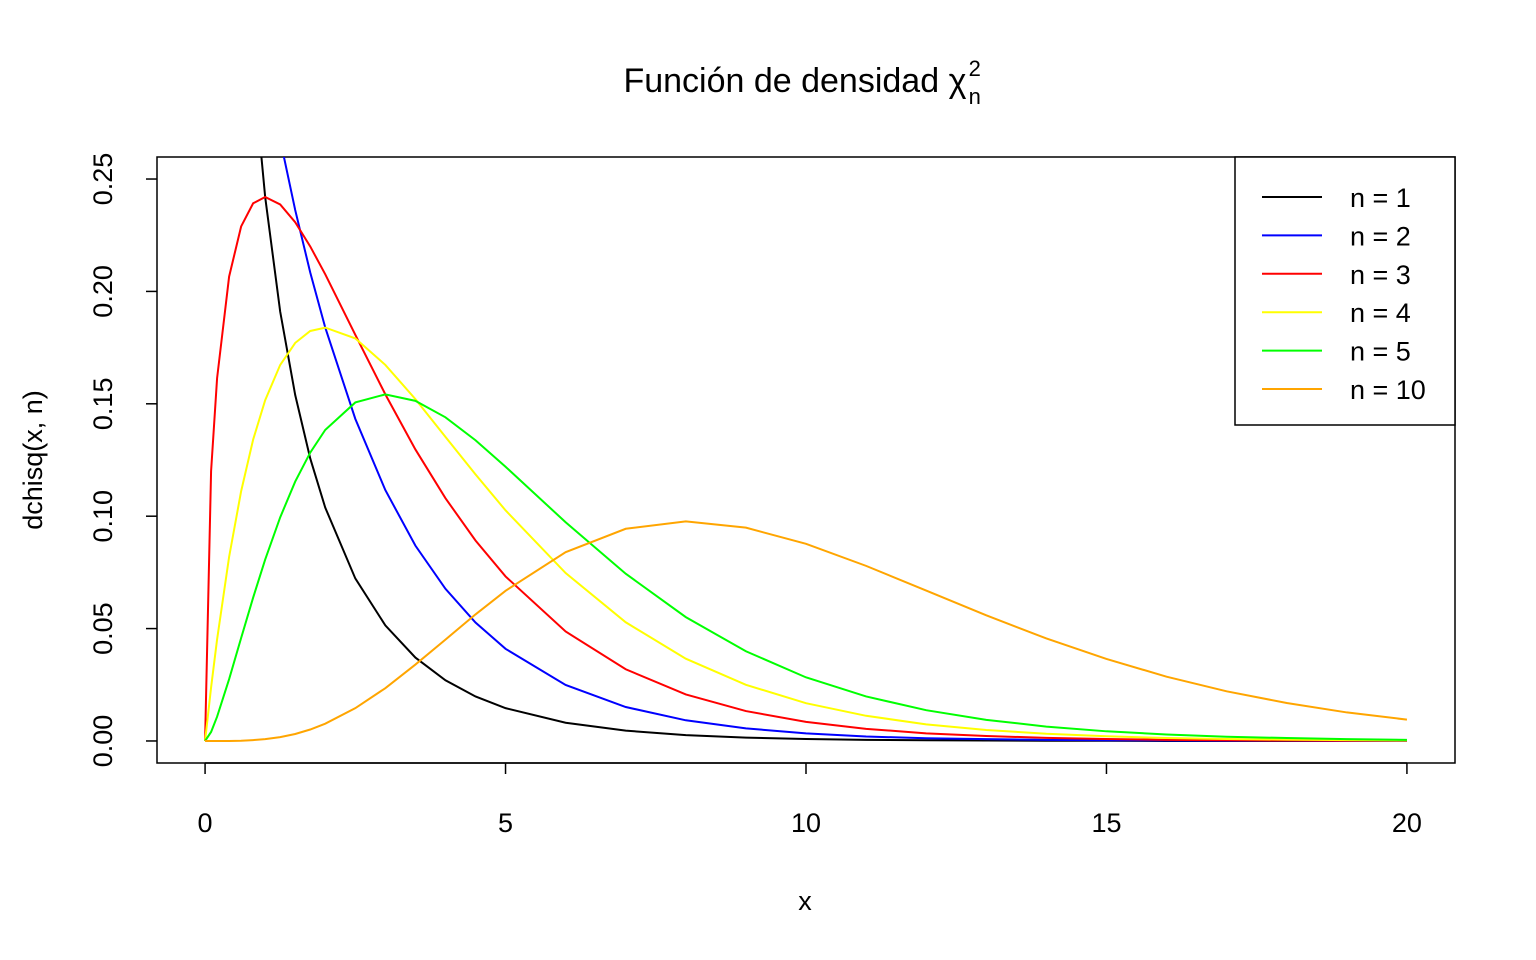  I want to click on legend-label: n = 4, so click(1380, 313).